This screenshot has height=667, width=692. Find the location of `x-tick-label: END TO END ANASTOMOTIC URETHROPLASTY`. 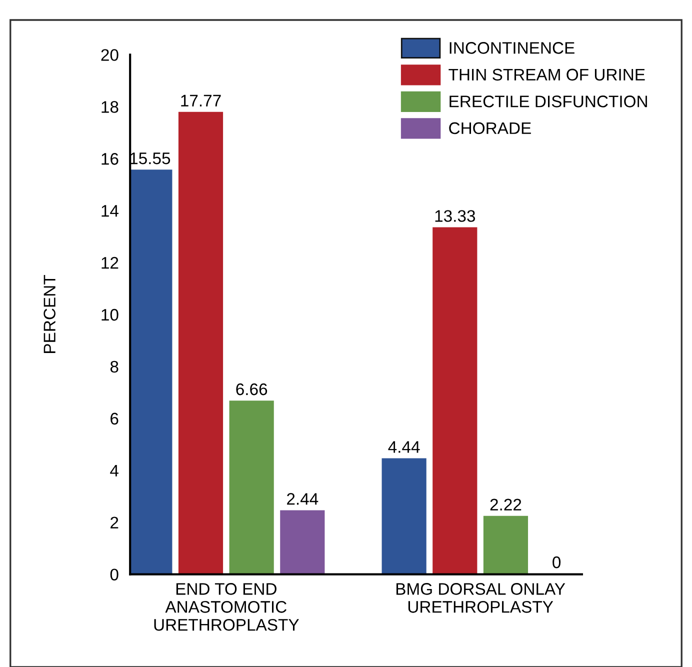

x-tick-label: END TO END ANASTOMOTIC URETHROPLASTY is located at coordinates (226, 607).